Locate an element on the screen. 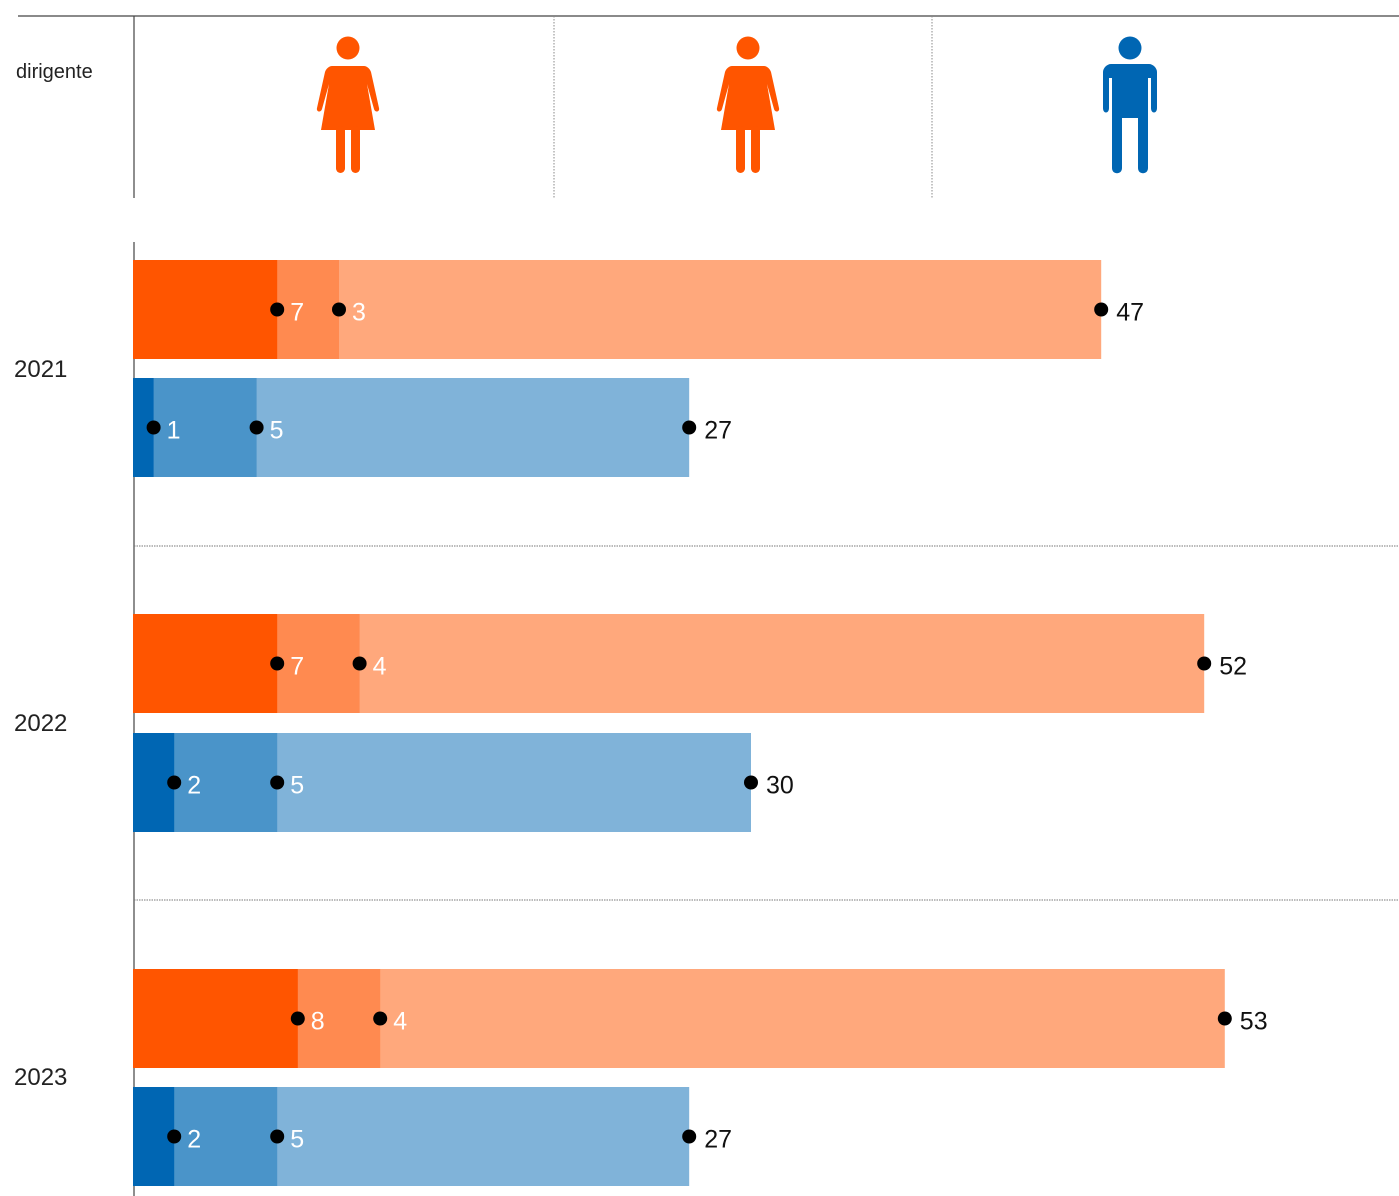  year-label: 2021 is located at coordinates (40, 369).